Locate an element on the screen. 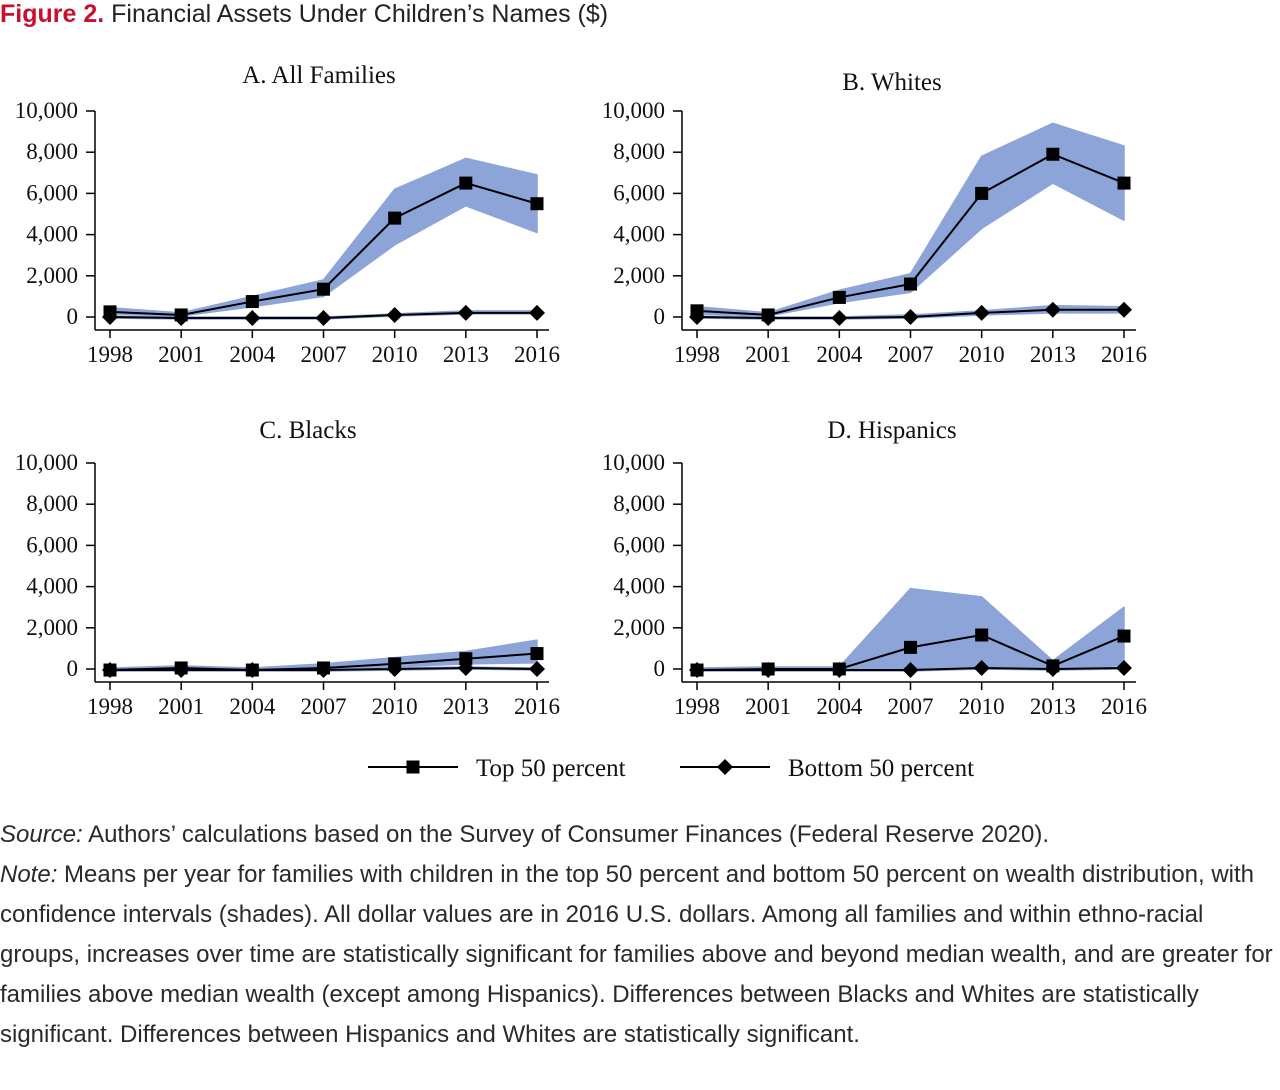 The width and height of the screenshot is (1280, 1090). legend-marker-square is located at coordinates (413, 767).